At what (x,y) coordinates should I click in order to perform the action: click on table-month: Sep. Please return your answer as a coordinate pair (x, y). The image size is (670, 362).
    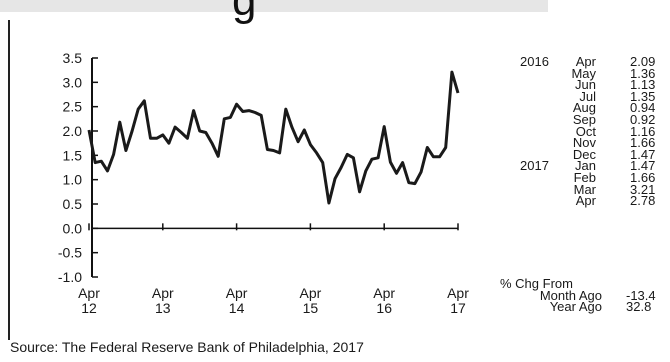
    Looking at the image, I should click on (584, 119).